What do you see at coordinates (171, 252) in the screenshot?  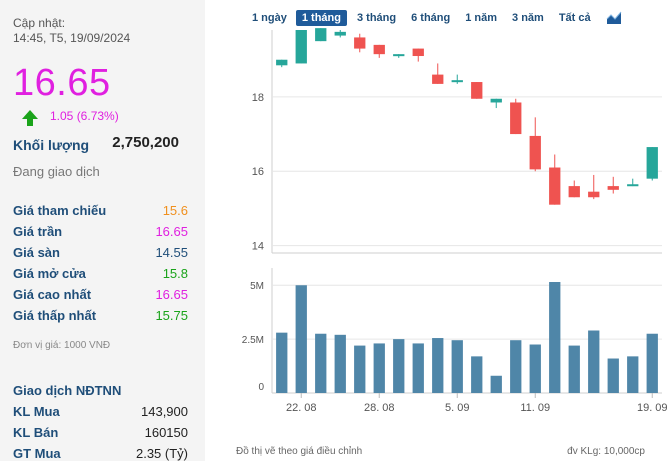 I see `row-value: 14.55` at bounding box center [171, 252].